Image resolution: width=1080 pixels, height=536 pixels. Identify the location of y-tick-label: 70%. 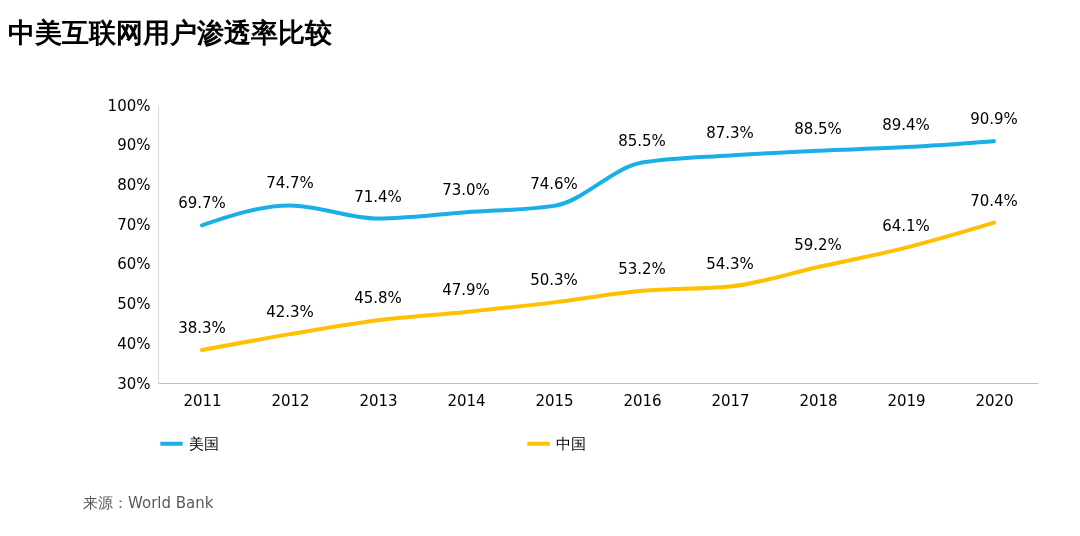
(134, 224).